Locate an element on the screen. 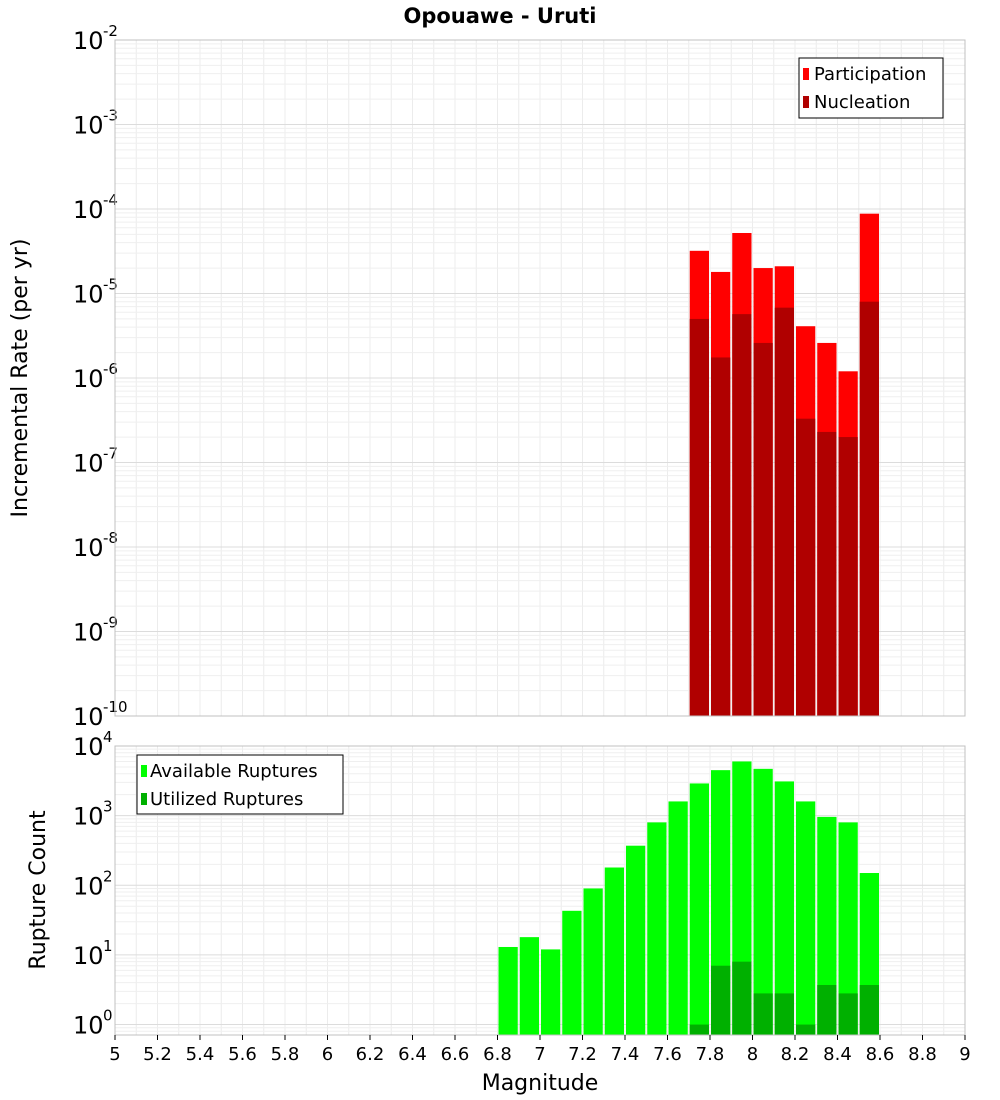  x-tick-label: 8.8 is located at coordinates (922, 1054).